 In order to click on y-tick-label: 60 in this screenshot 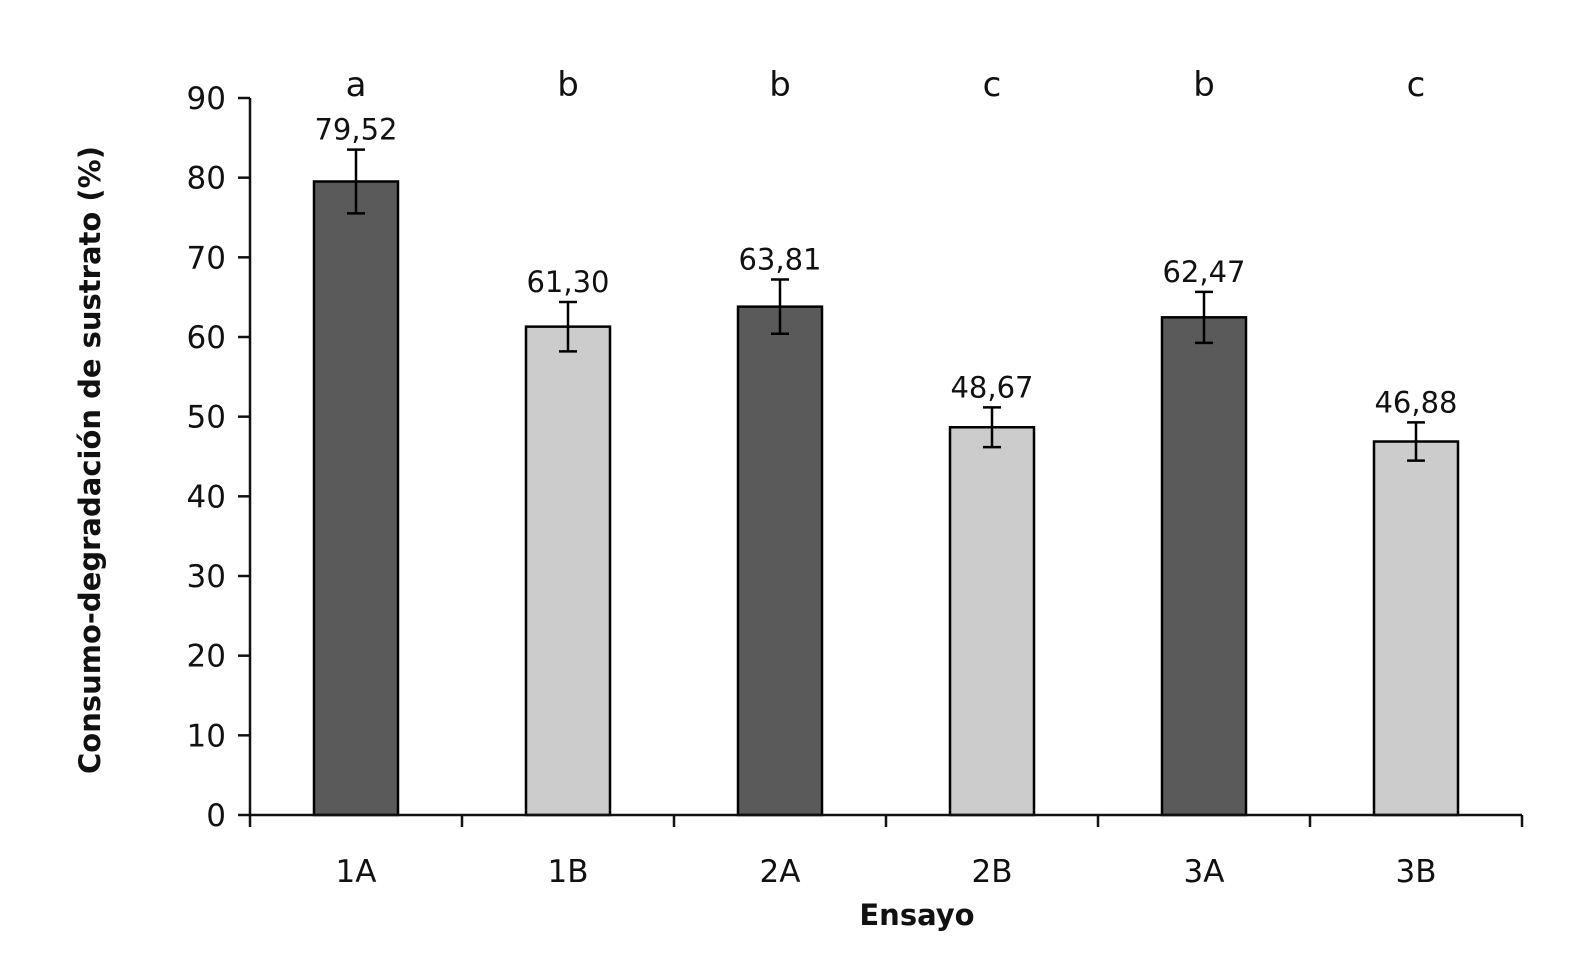, I will do `click(206, 338)`.